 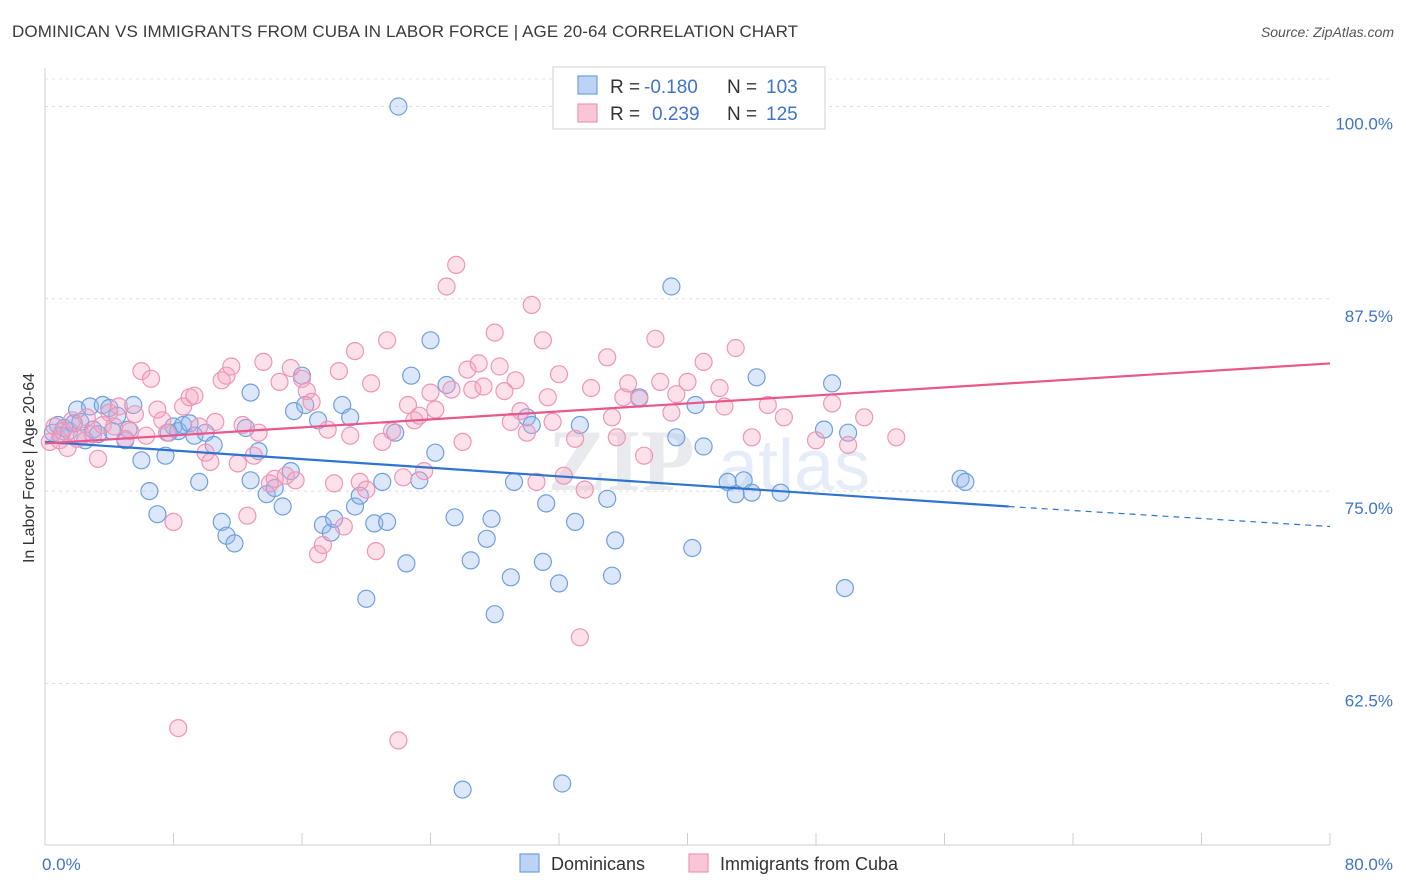 I want to click on source-credit: Source: ZipAtlas.com, so click(x=1327, y=32).